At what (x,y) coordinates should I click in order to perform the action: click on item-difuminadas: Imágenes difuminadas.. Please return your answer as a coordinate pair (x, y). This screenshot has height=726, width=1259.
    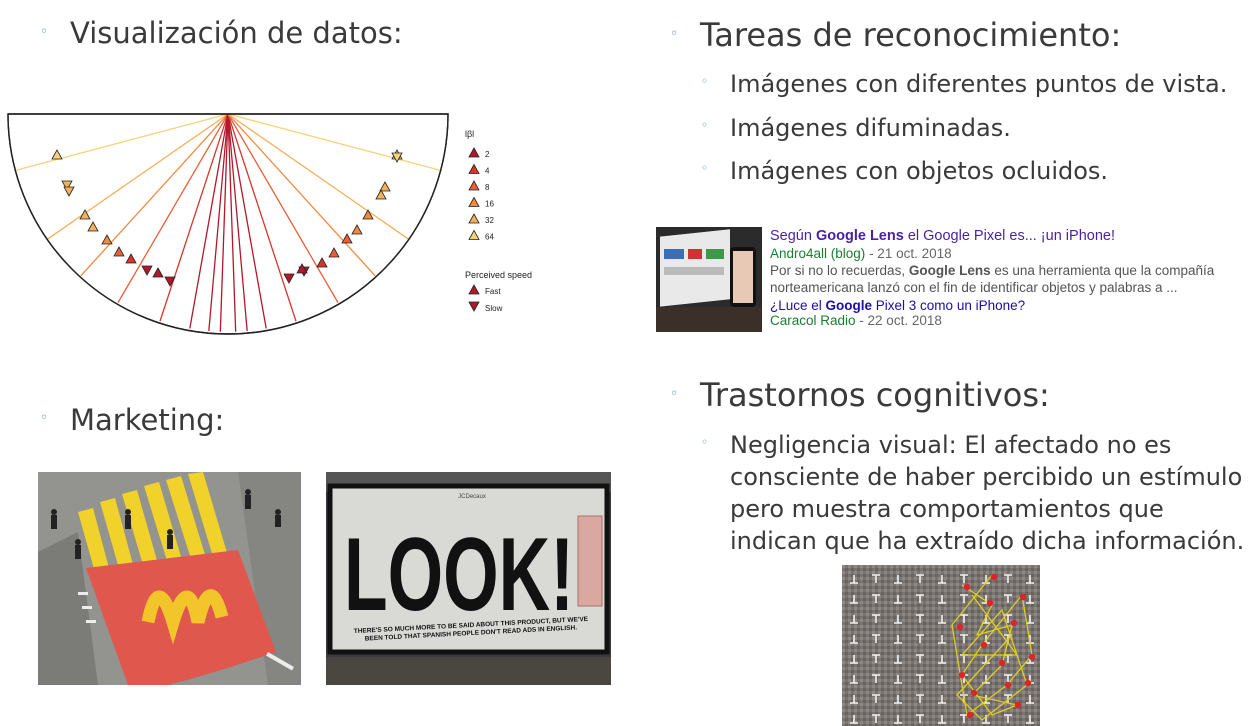
    Looking at the image, I should click on (870, 128).